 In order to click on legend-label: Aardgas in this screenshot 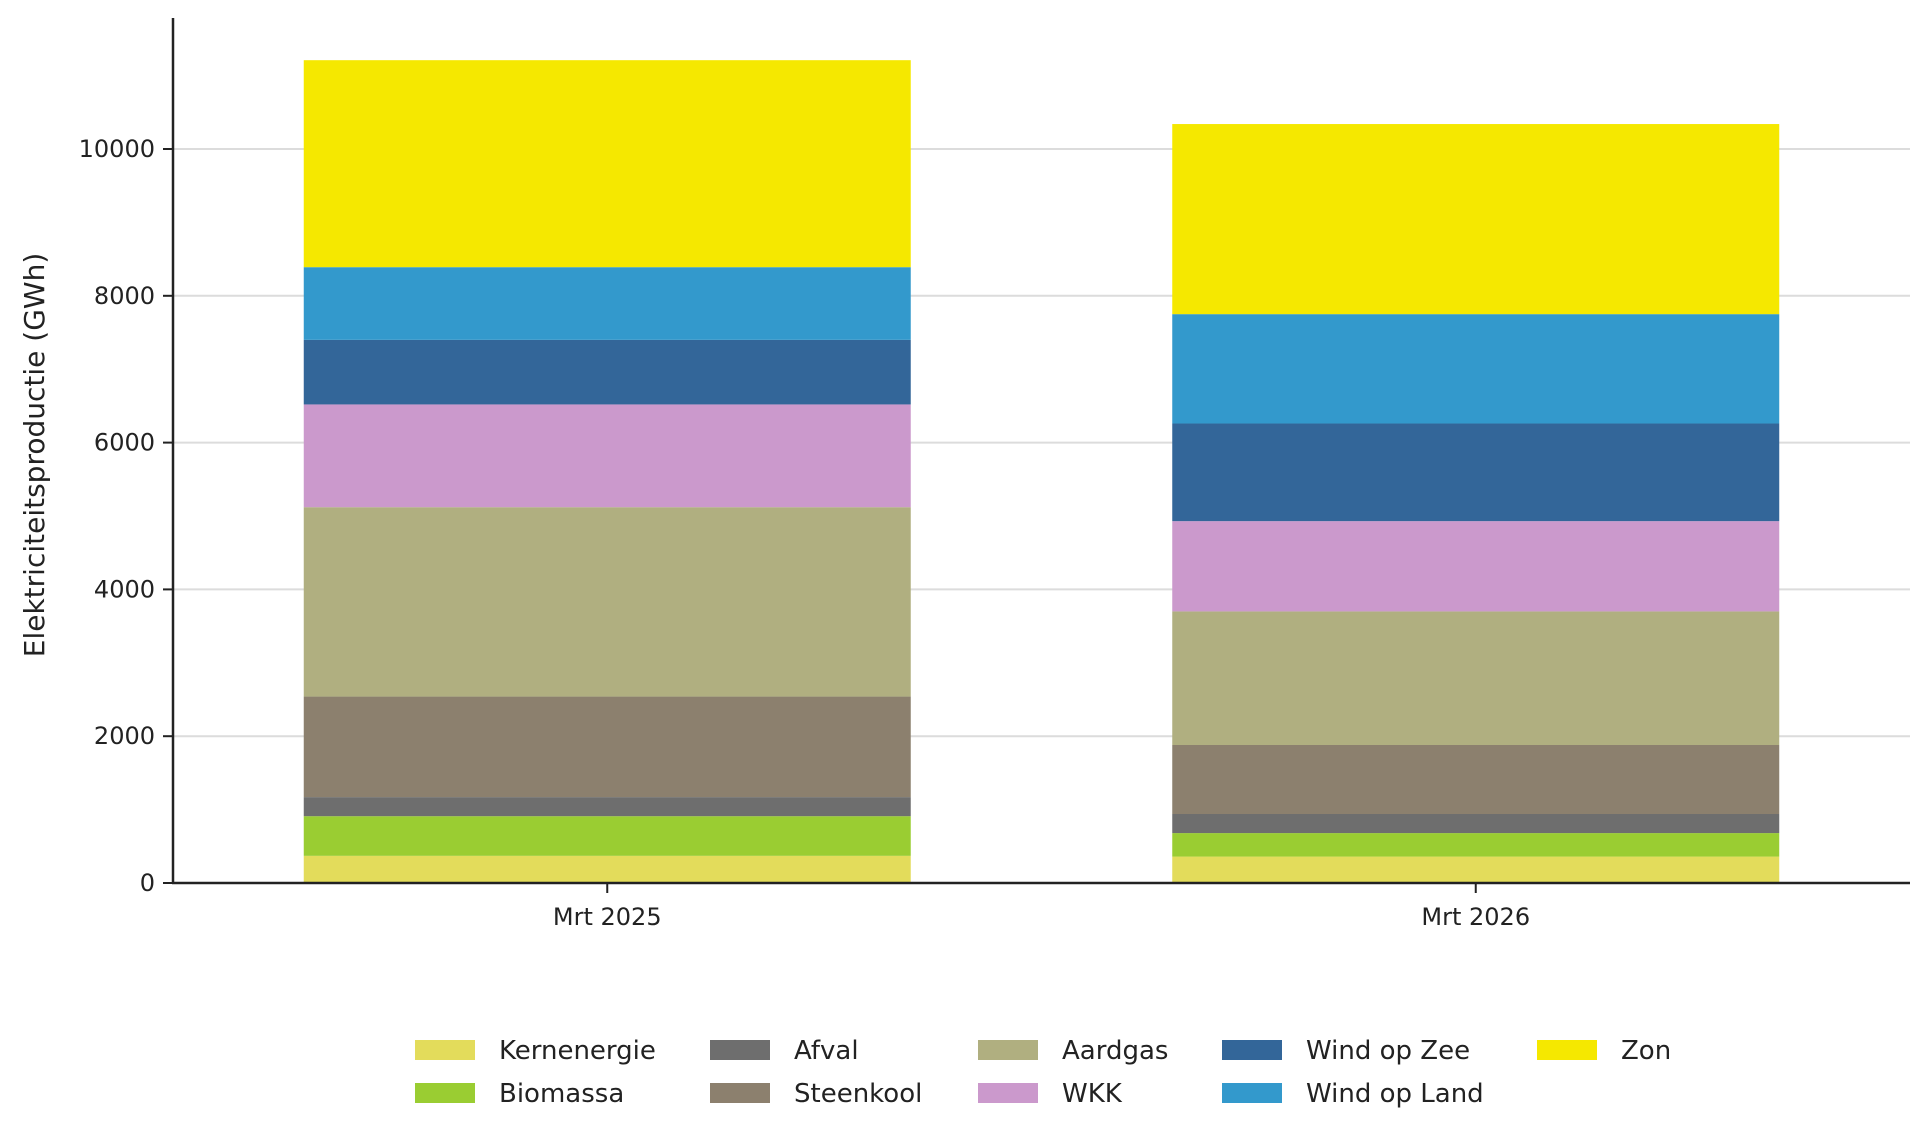, I will do `click(1115, 1051)`.